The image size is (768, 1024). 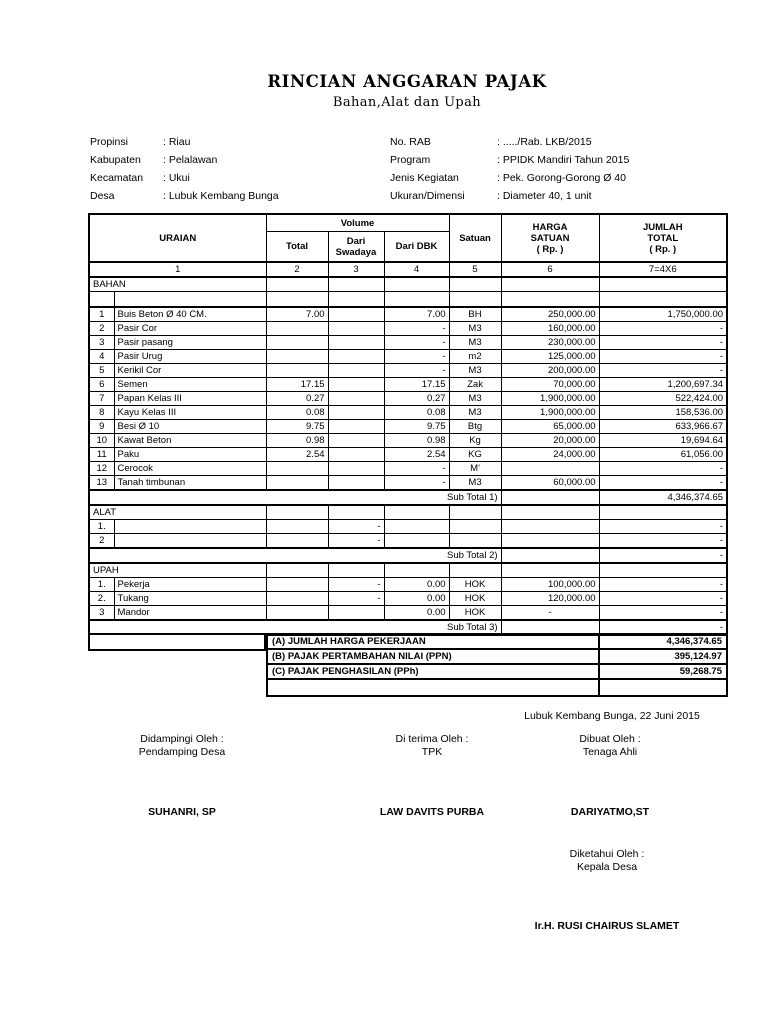 What do you see at coordinates (550, 598) in the screenshot?
I see `cell-harga: 120,000.00` at bounding box center [550, 598].